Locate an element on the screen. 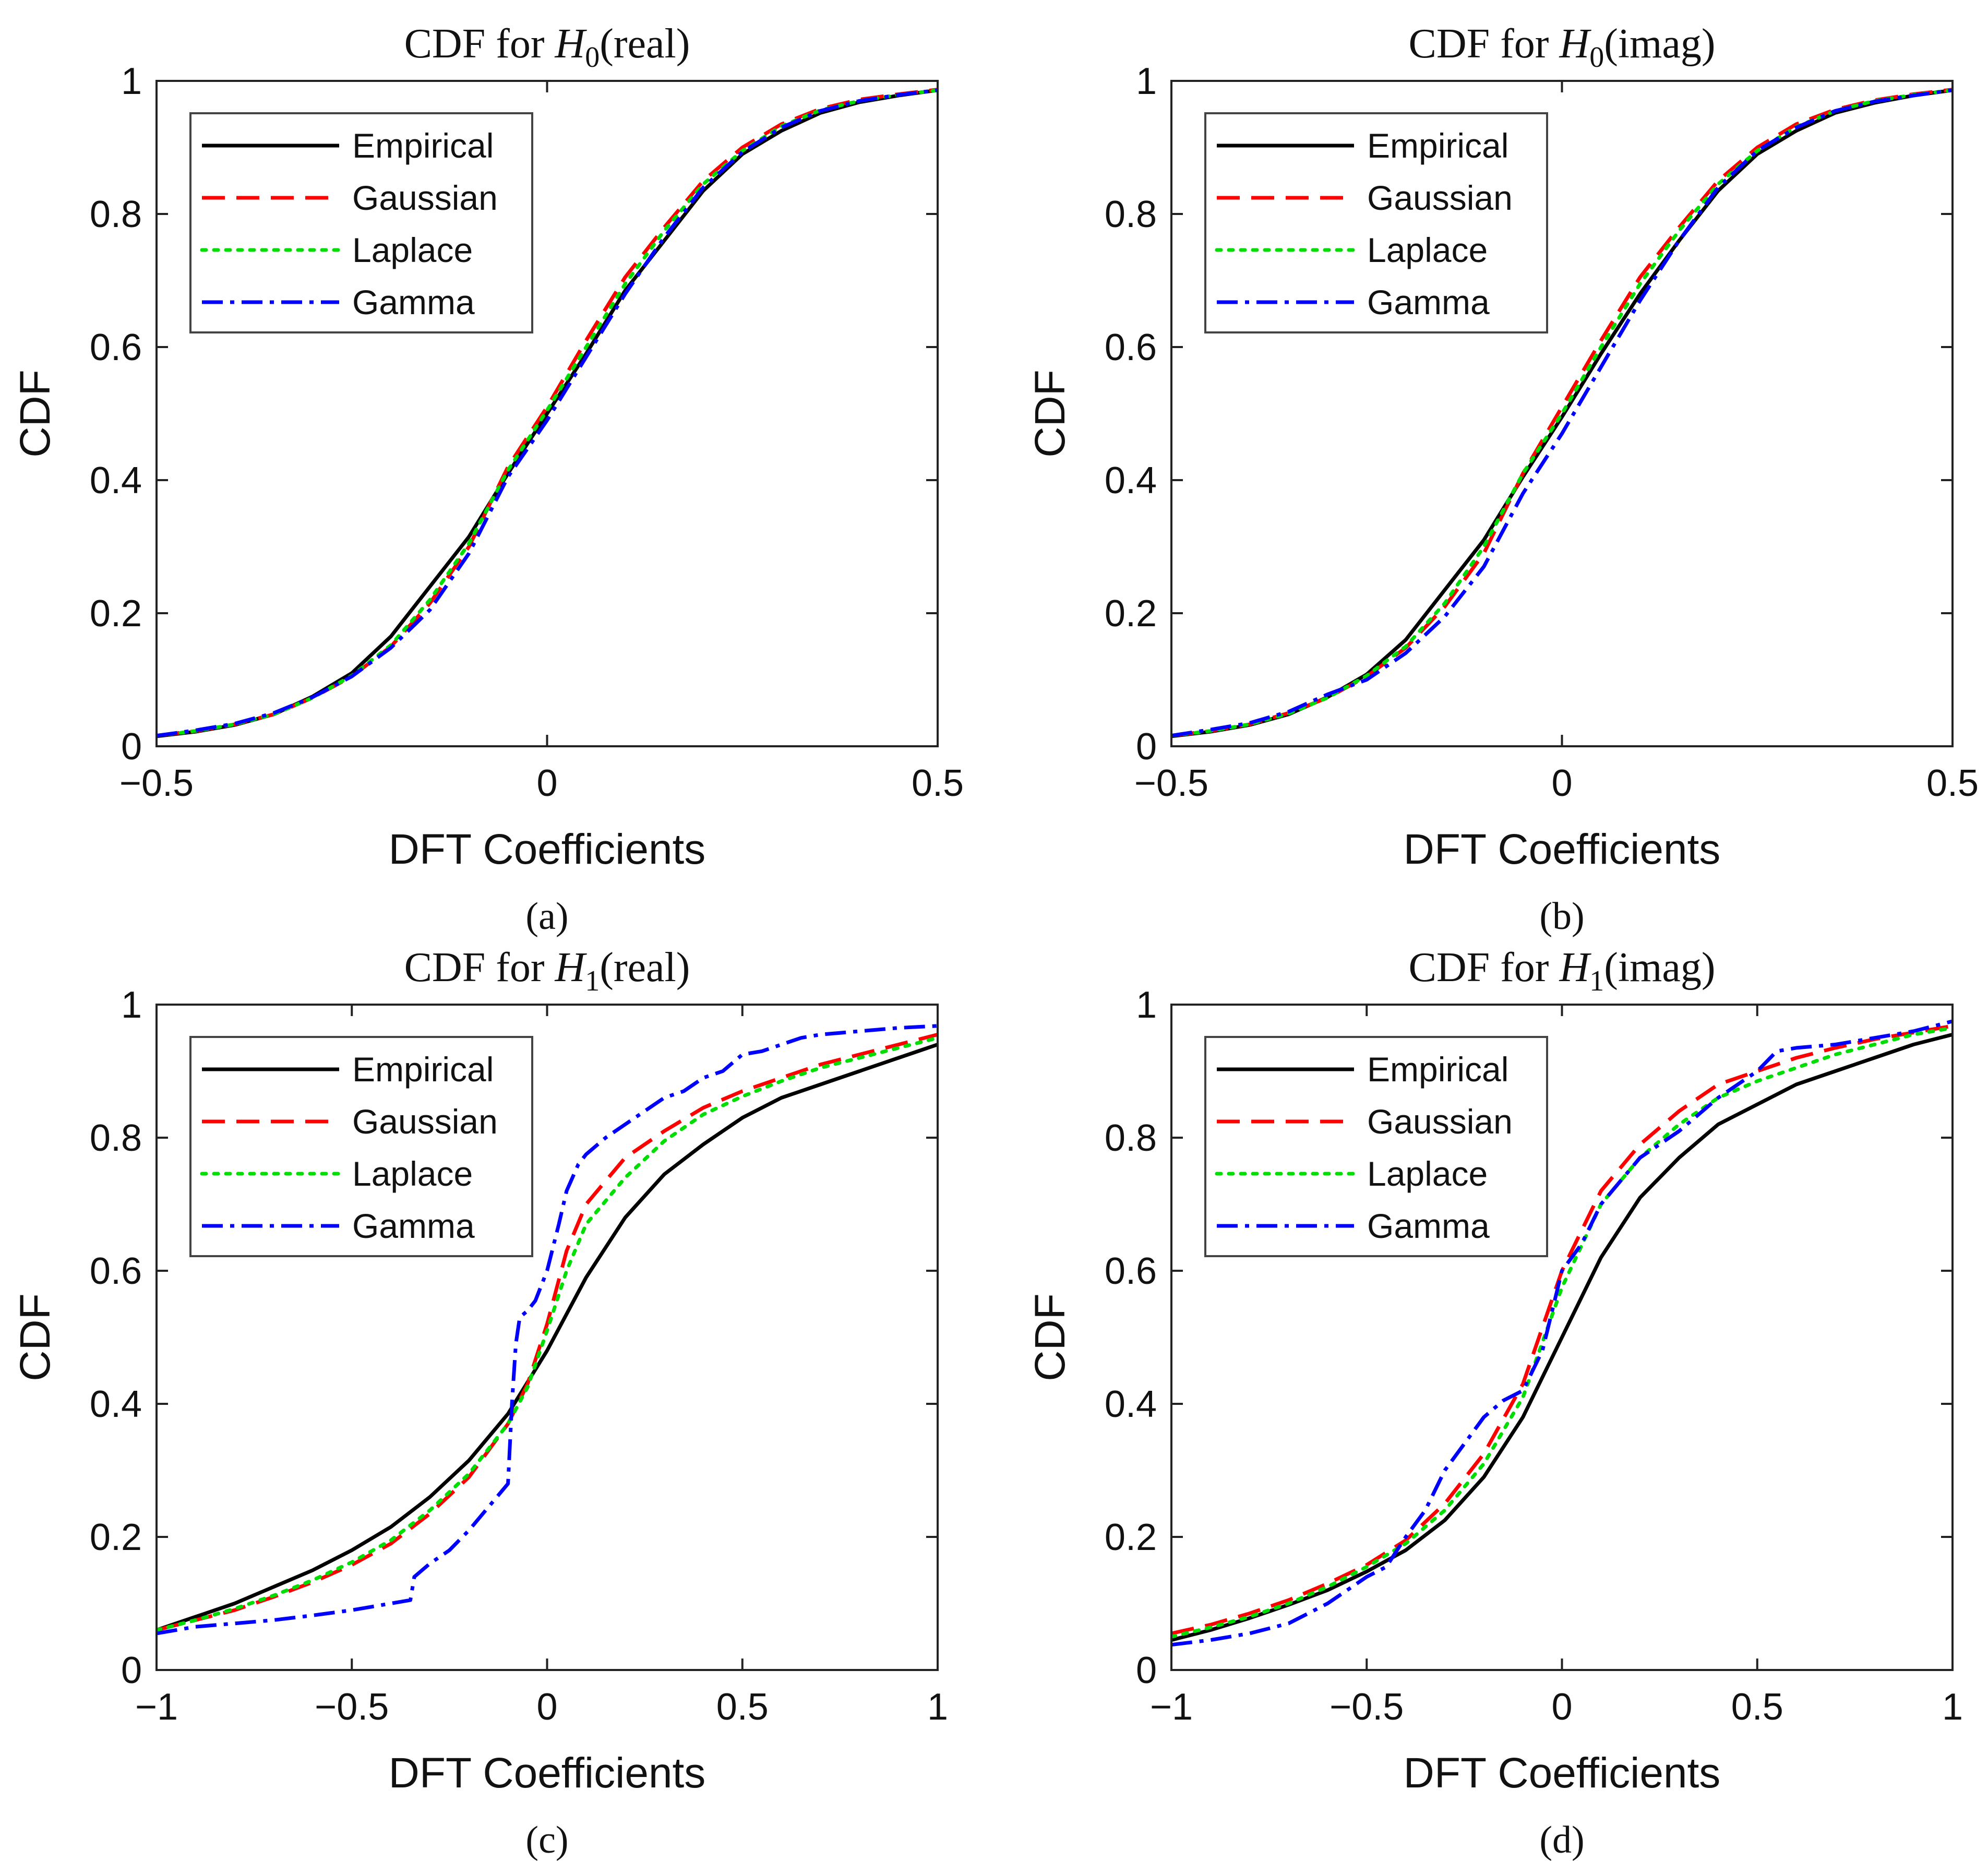 The width and height of the screenshot is (1988, 1861). x-axis-label-c: DFT Coefficients is located at coordinates (547, 1773).